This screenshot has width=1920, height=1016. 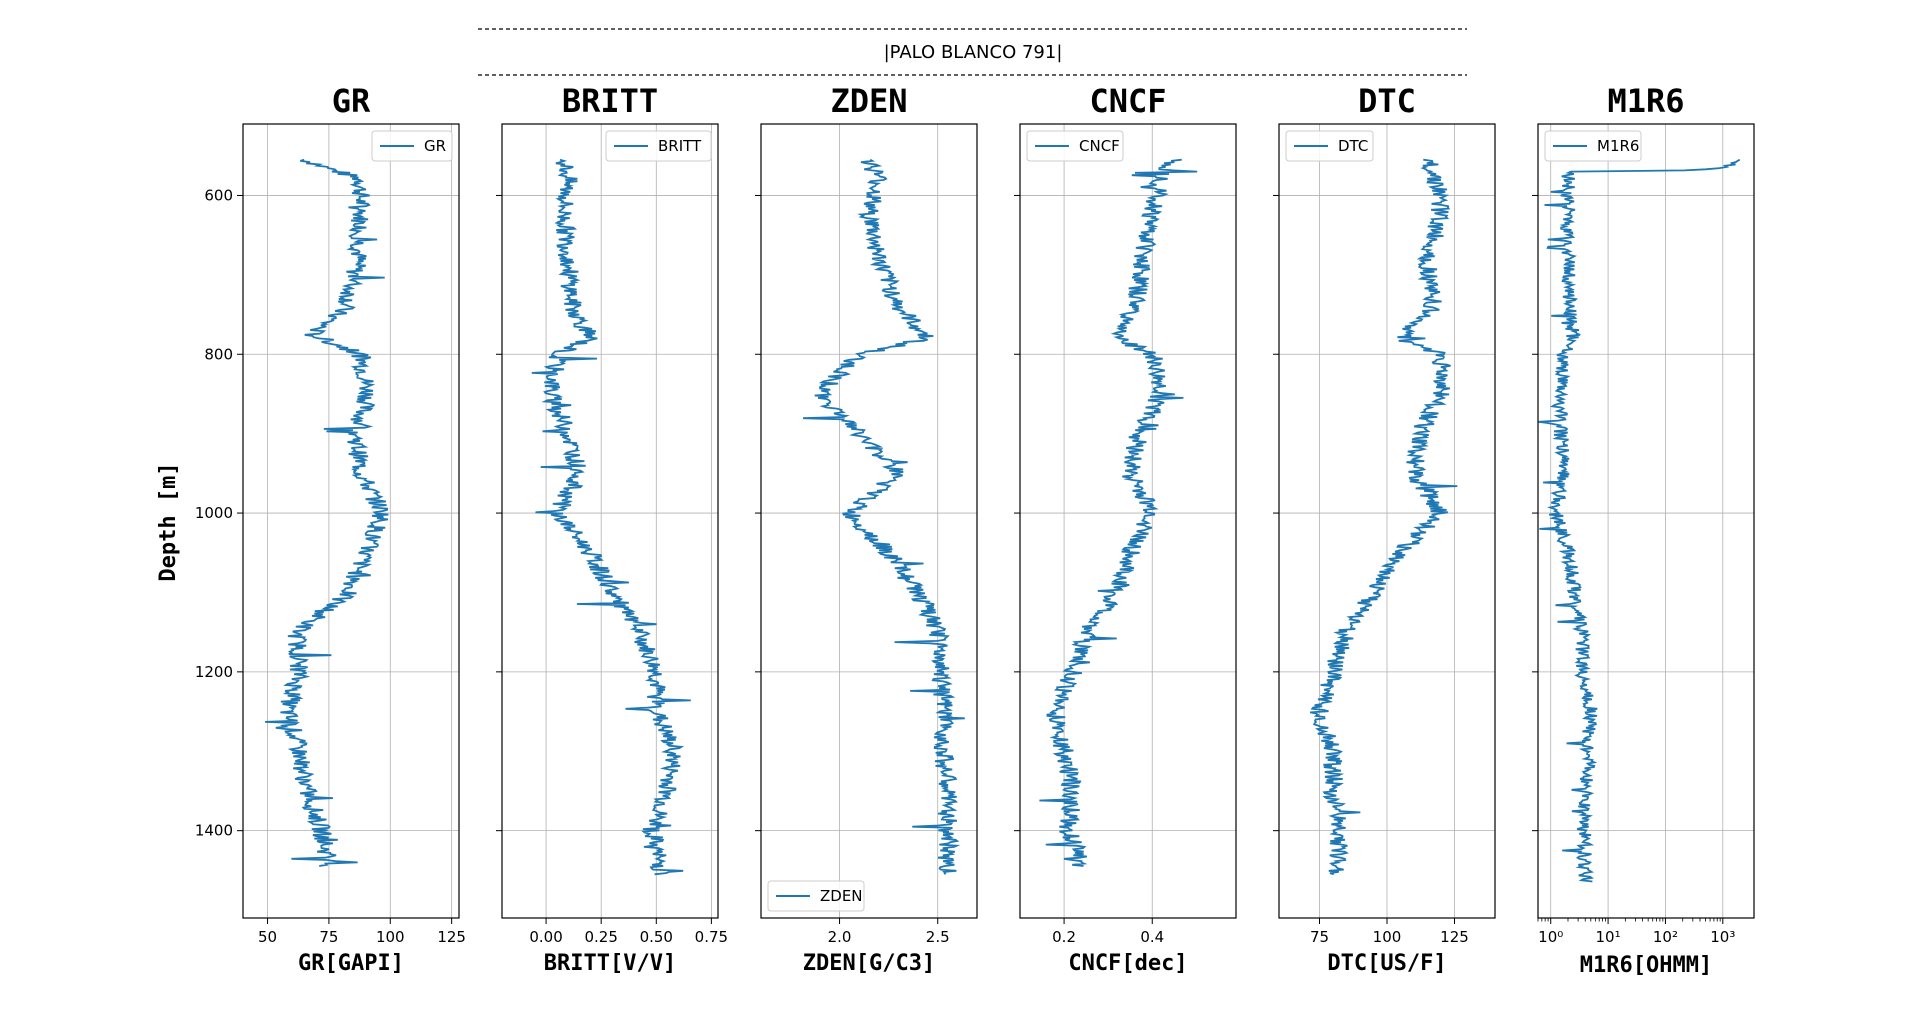 What do you see at coordinates (1665, 937) in the screenshot?
I see `x-tick-label: 10²` at bounding box center [1665, 937].